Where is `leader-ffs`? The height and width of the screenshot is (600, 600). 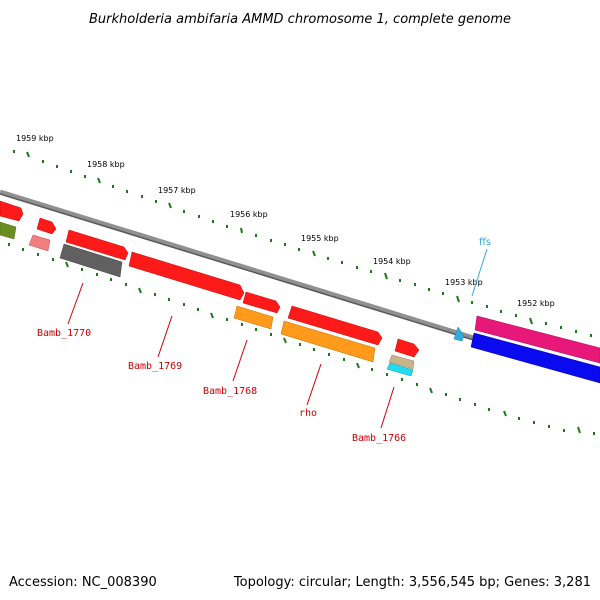
leader-ffs is located at coordinates (479, 272).